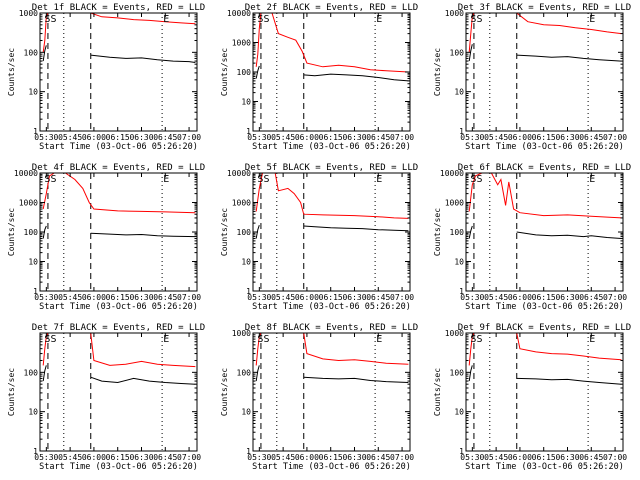 This screenshot has width=640, height=480. Describe the element at coordinates (331, 8) in the screenshot. I see `panel-title: Det 2f BLACK = Events, RED = LLD` at that location.